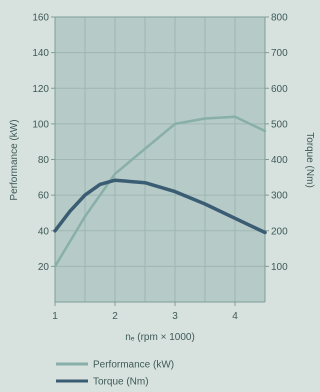  What do you see at coordinates (160, 337) in the screenshot?
I see `x-axis-label: nₑ (rpm × 1000)` at bounding box center [160, 337].